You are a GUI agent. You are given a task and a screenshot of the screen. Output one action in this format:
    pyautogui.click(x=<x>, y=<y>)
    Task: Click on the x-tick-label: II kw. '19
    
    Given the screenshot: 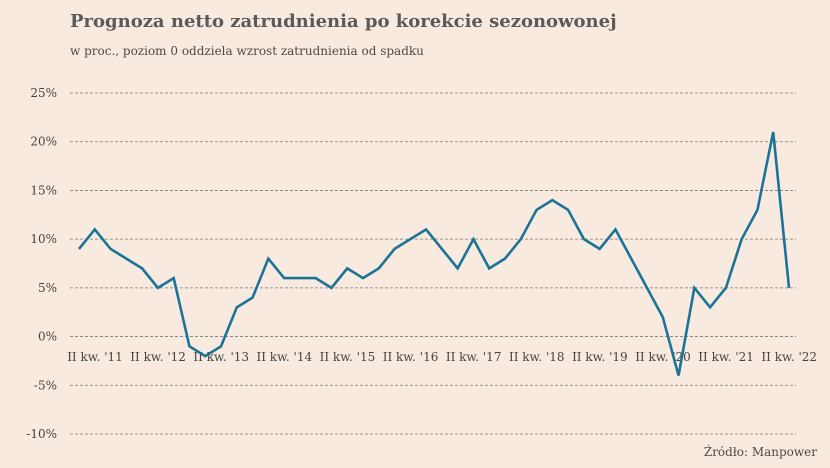 What is the action you would take?
    pyautogui.click(x=600, y=357)
    